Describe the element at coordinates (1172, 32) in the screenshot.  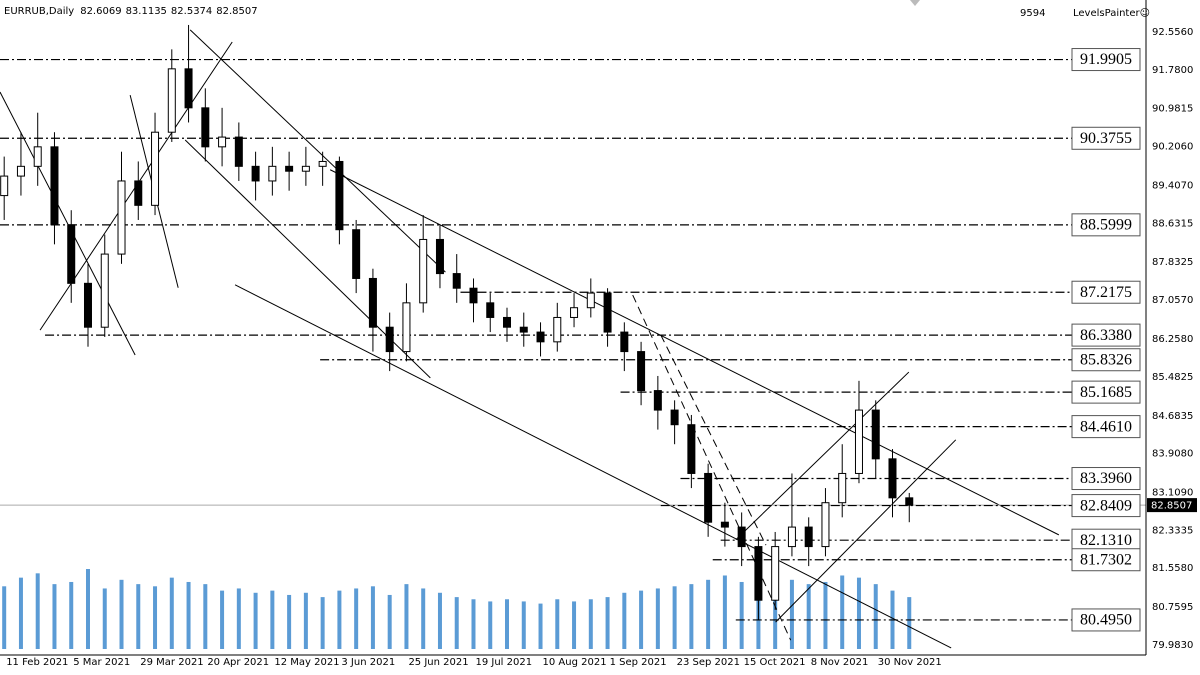
I see `y-tick-label: 92.5560` at that location.